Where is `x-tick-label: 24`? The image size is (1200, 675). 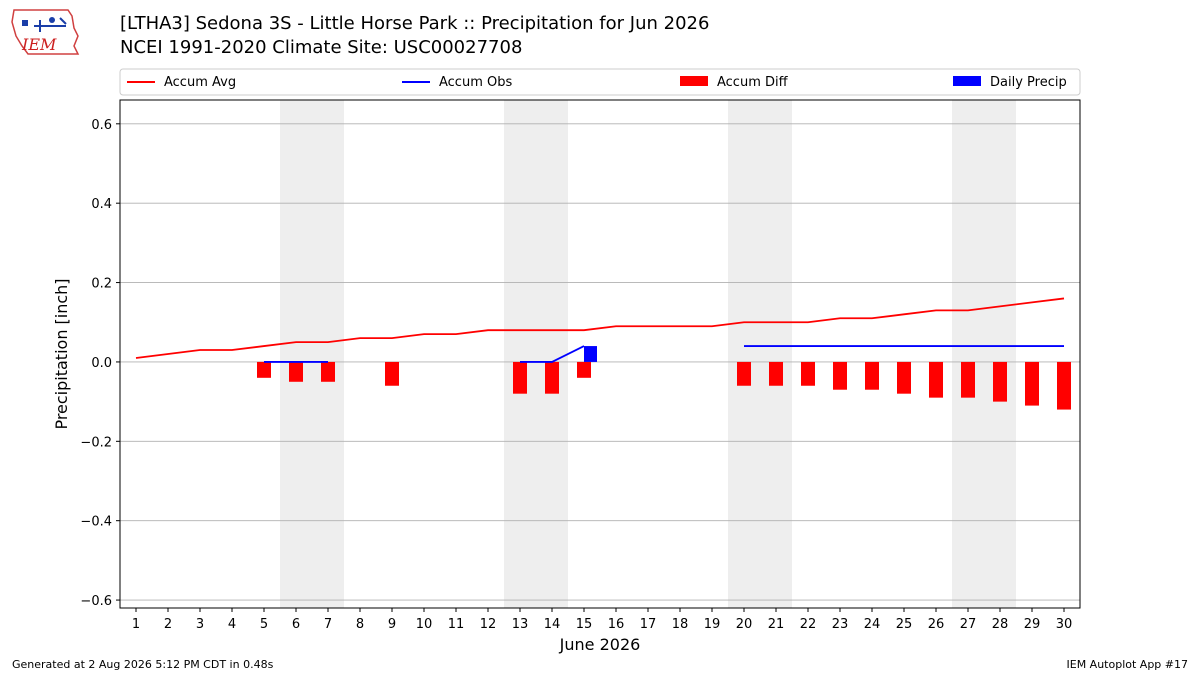
x-tick-label: 24 is located at coordinates (872, 624).